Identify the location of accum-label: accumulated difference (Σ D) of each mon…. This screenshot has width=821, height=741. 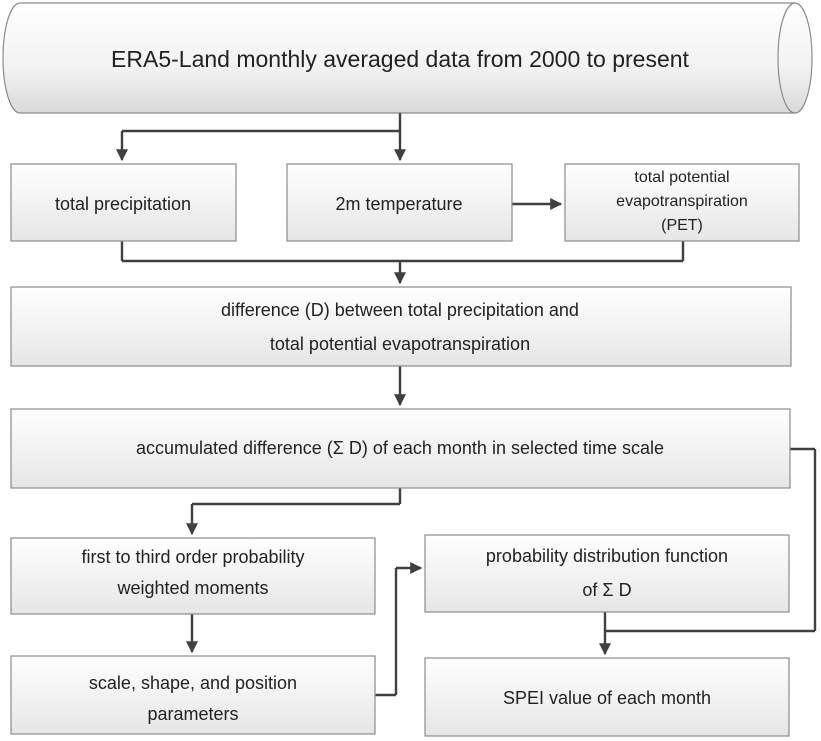
(400, 448).